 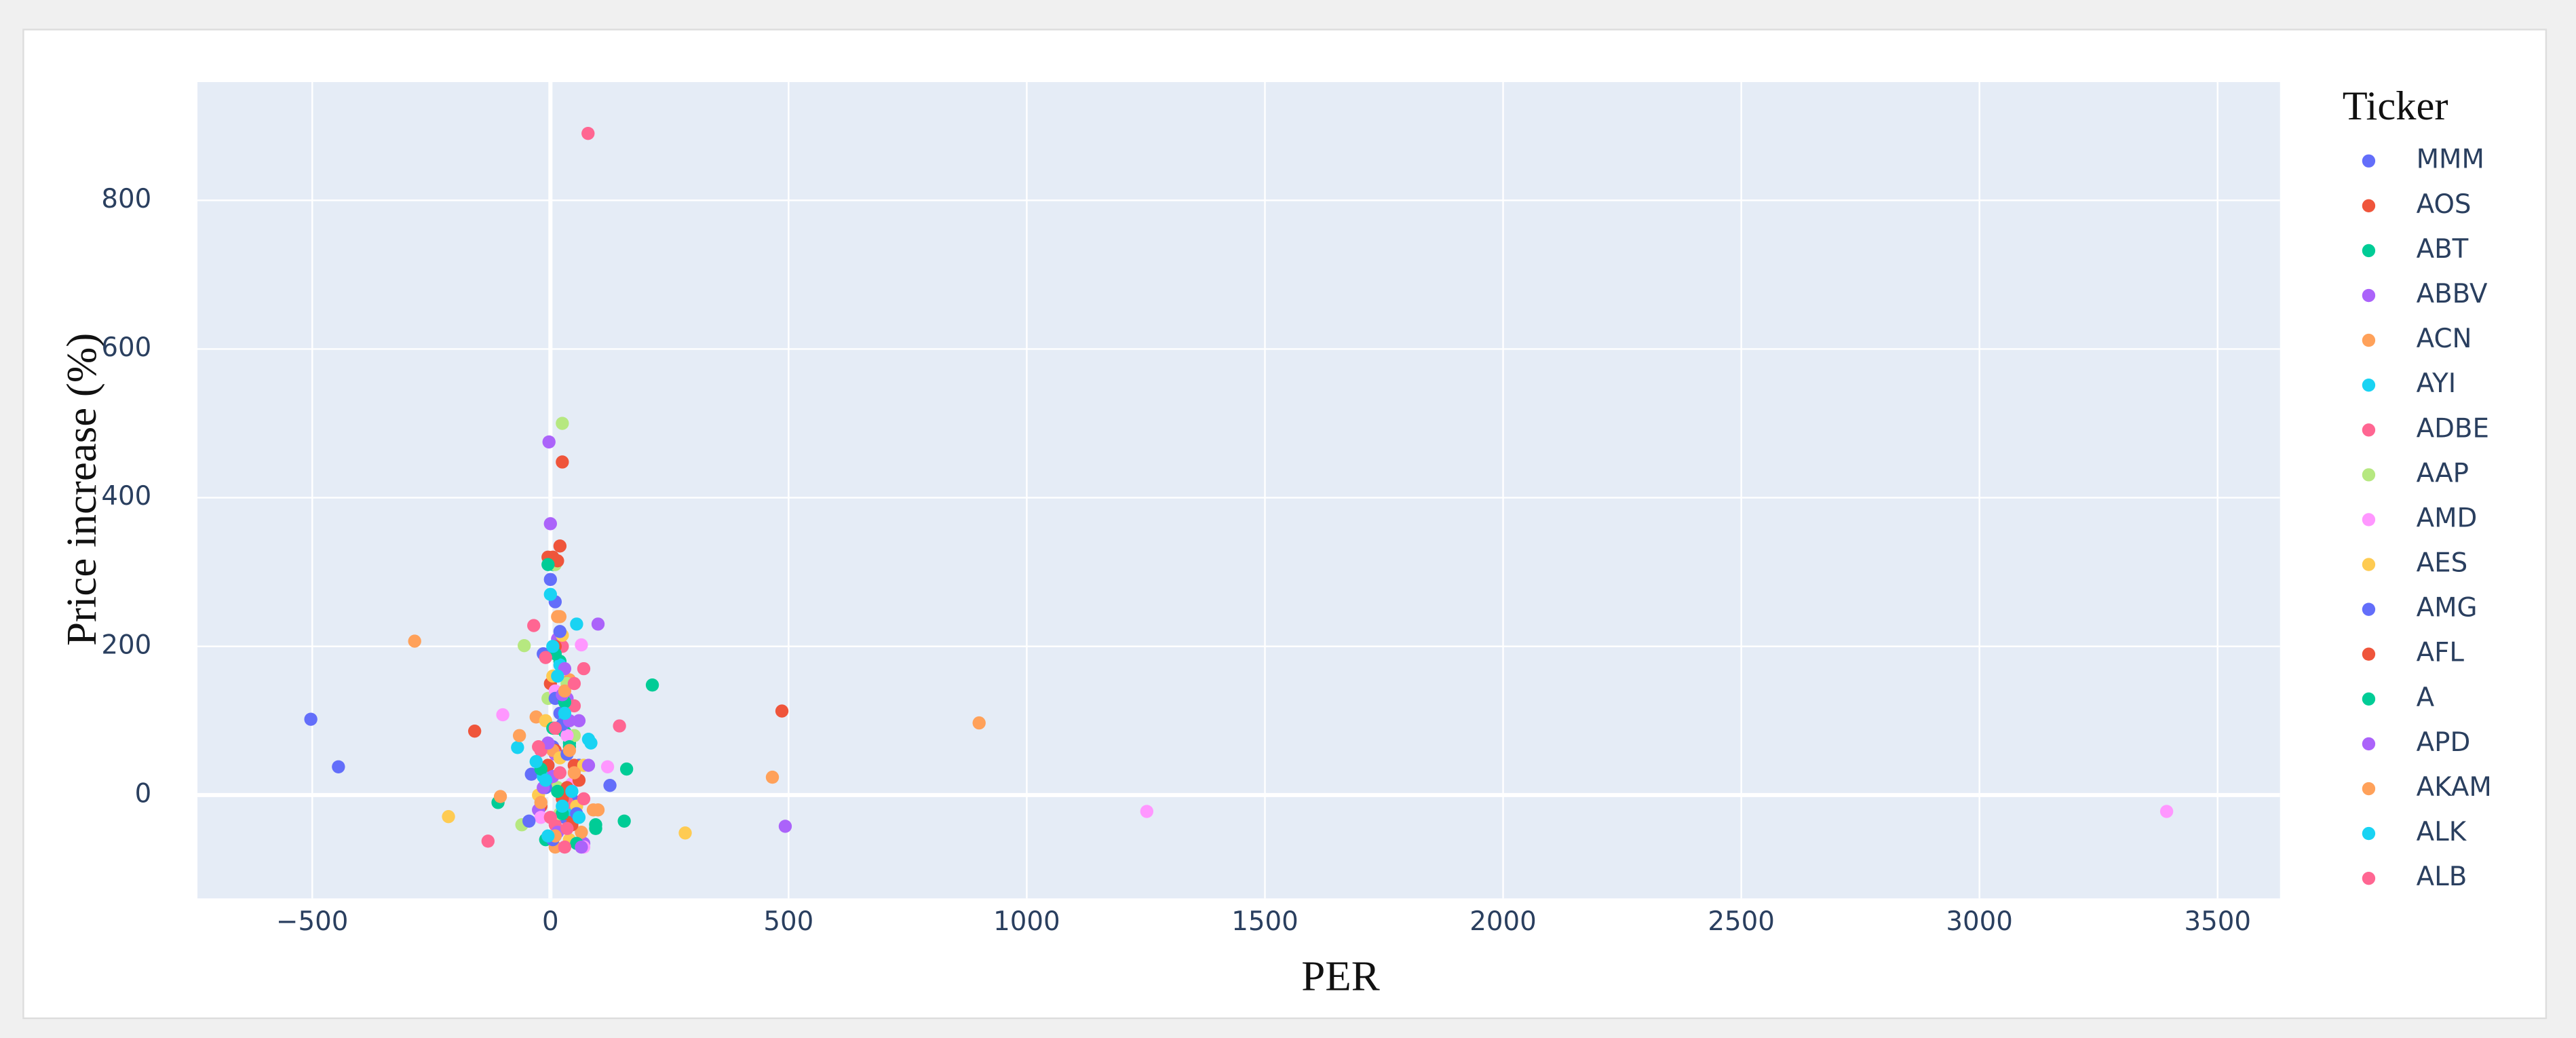 What do you see at coordinates (2447, 608) in the screenshot?
I see `legend-label: AMG` at bounding box center [2447, 608].